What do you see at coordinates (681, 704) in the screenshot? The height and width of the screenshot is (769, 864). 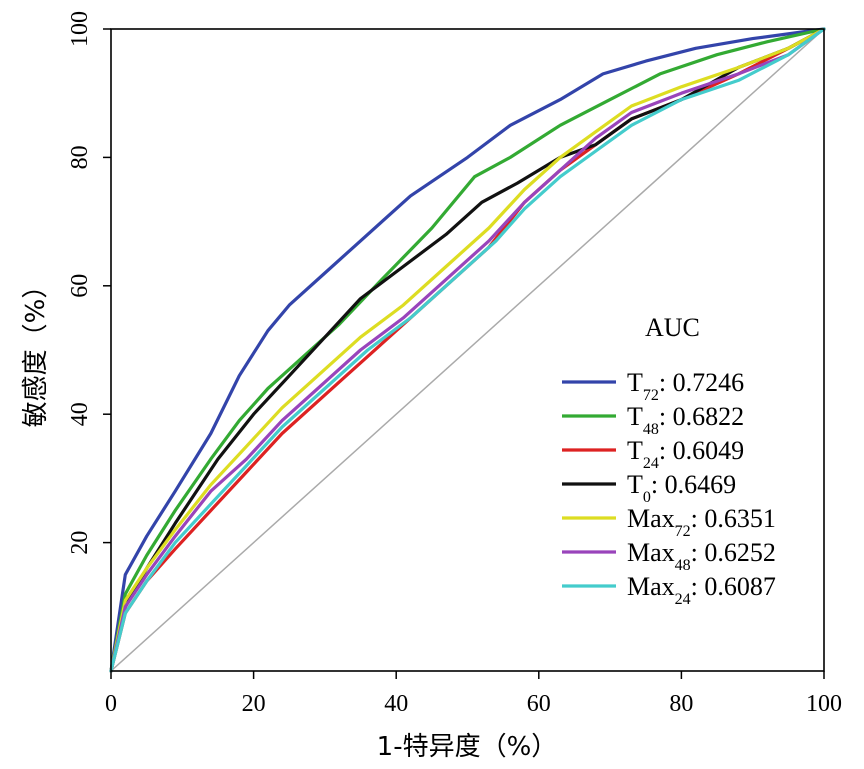 I see `x-tick-label: 80` at bounding box center [681, 704].